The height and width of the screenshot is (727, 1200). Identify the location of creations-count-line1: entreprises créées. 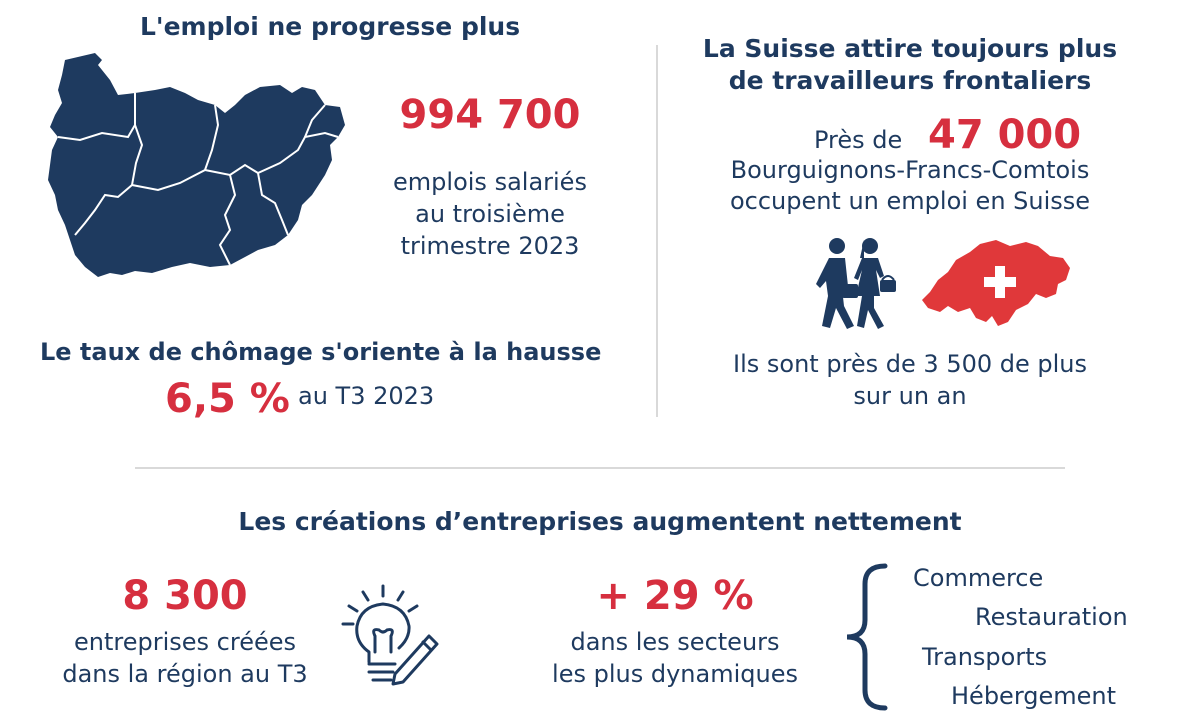
(185, 642).